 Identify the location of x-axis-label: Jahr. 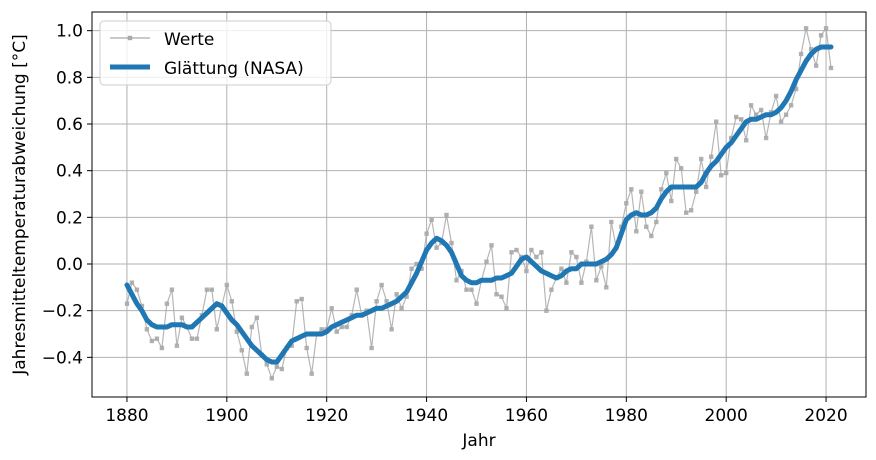
(478, 441).